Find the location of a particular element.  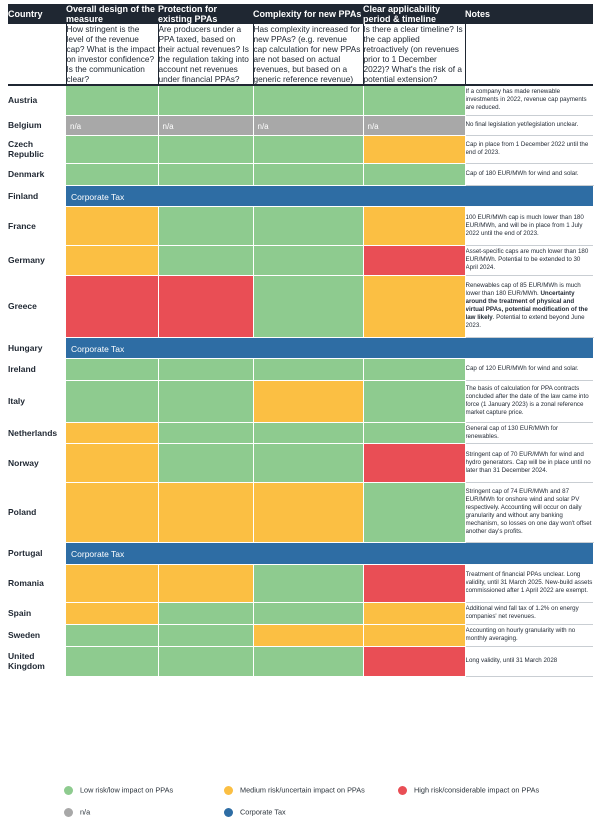

legend-label: n/a is located at coordinates (85, 812).